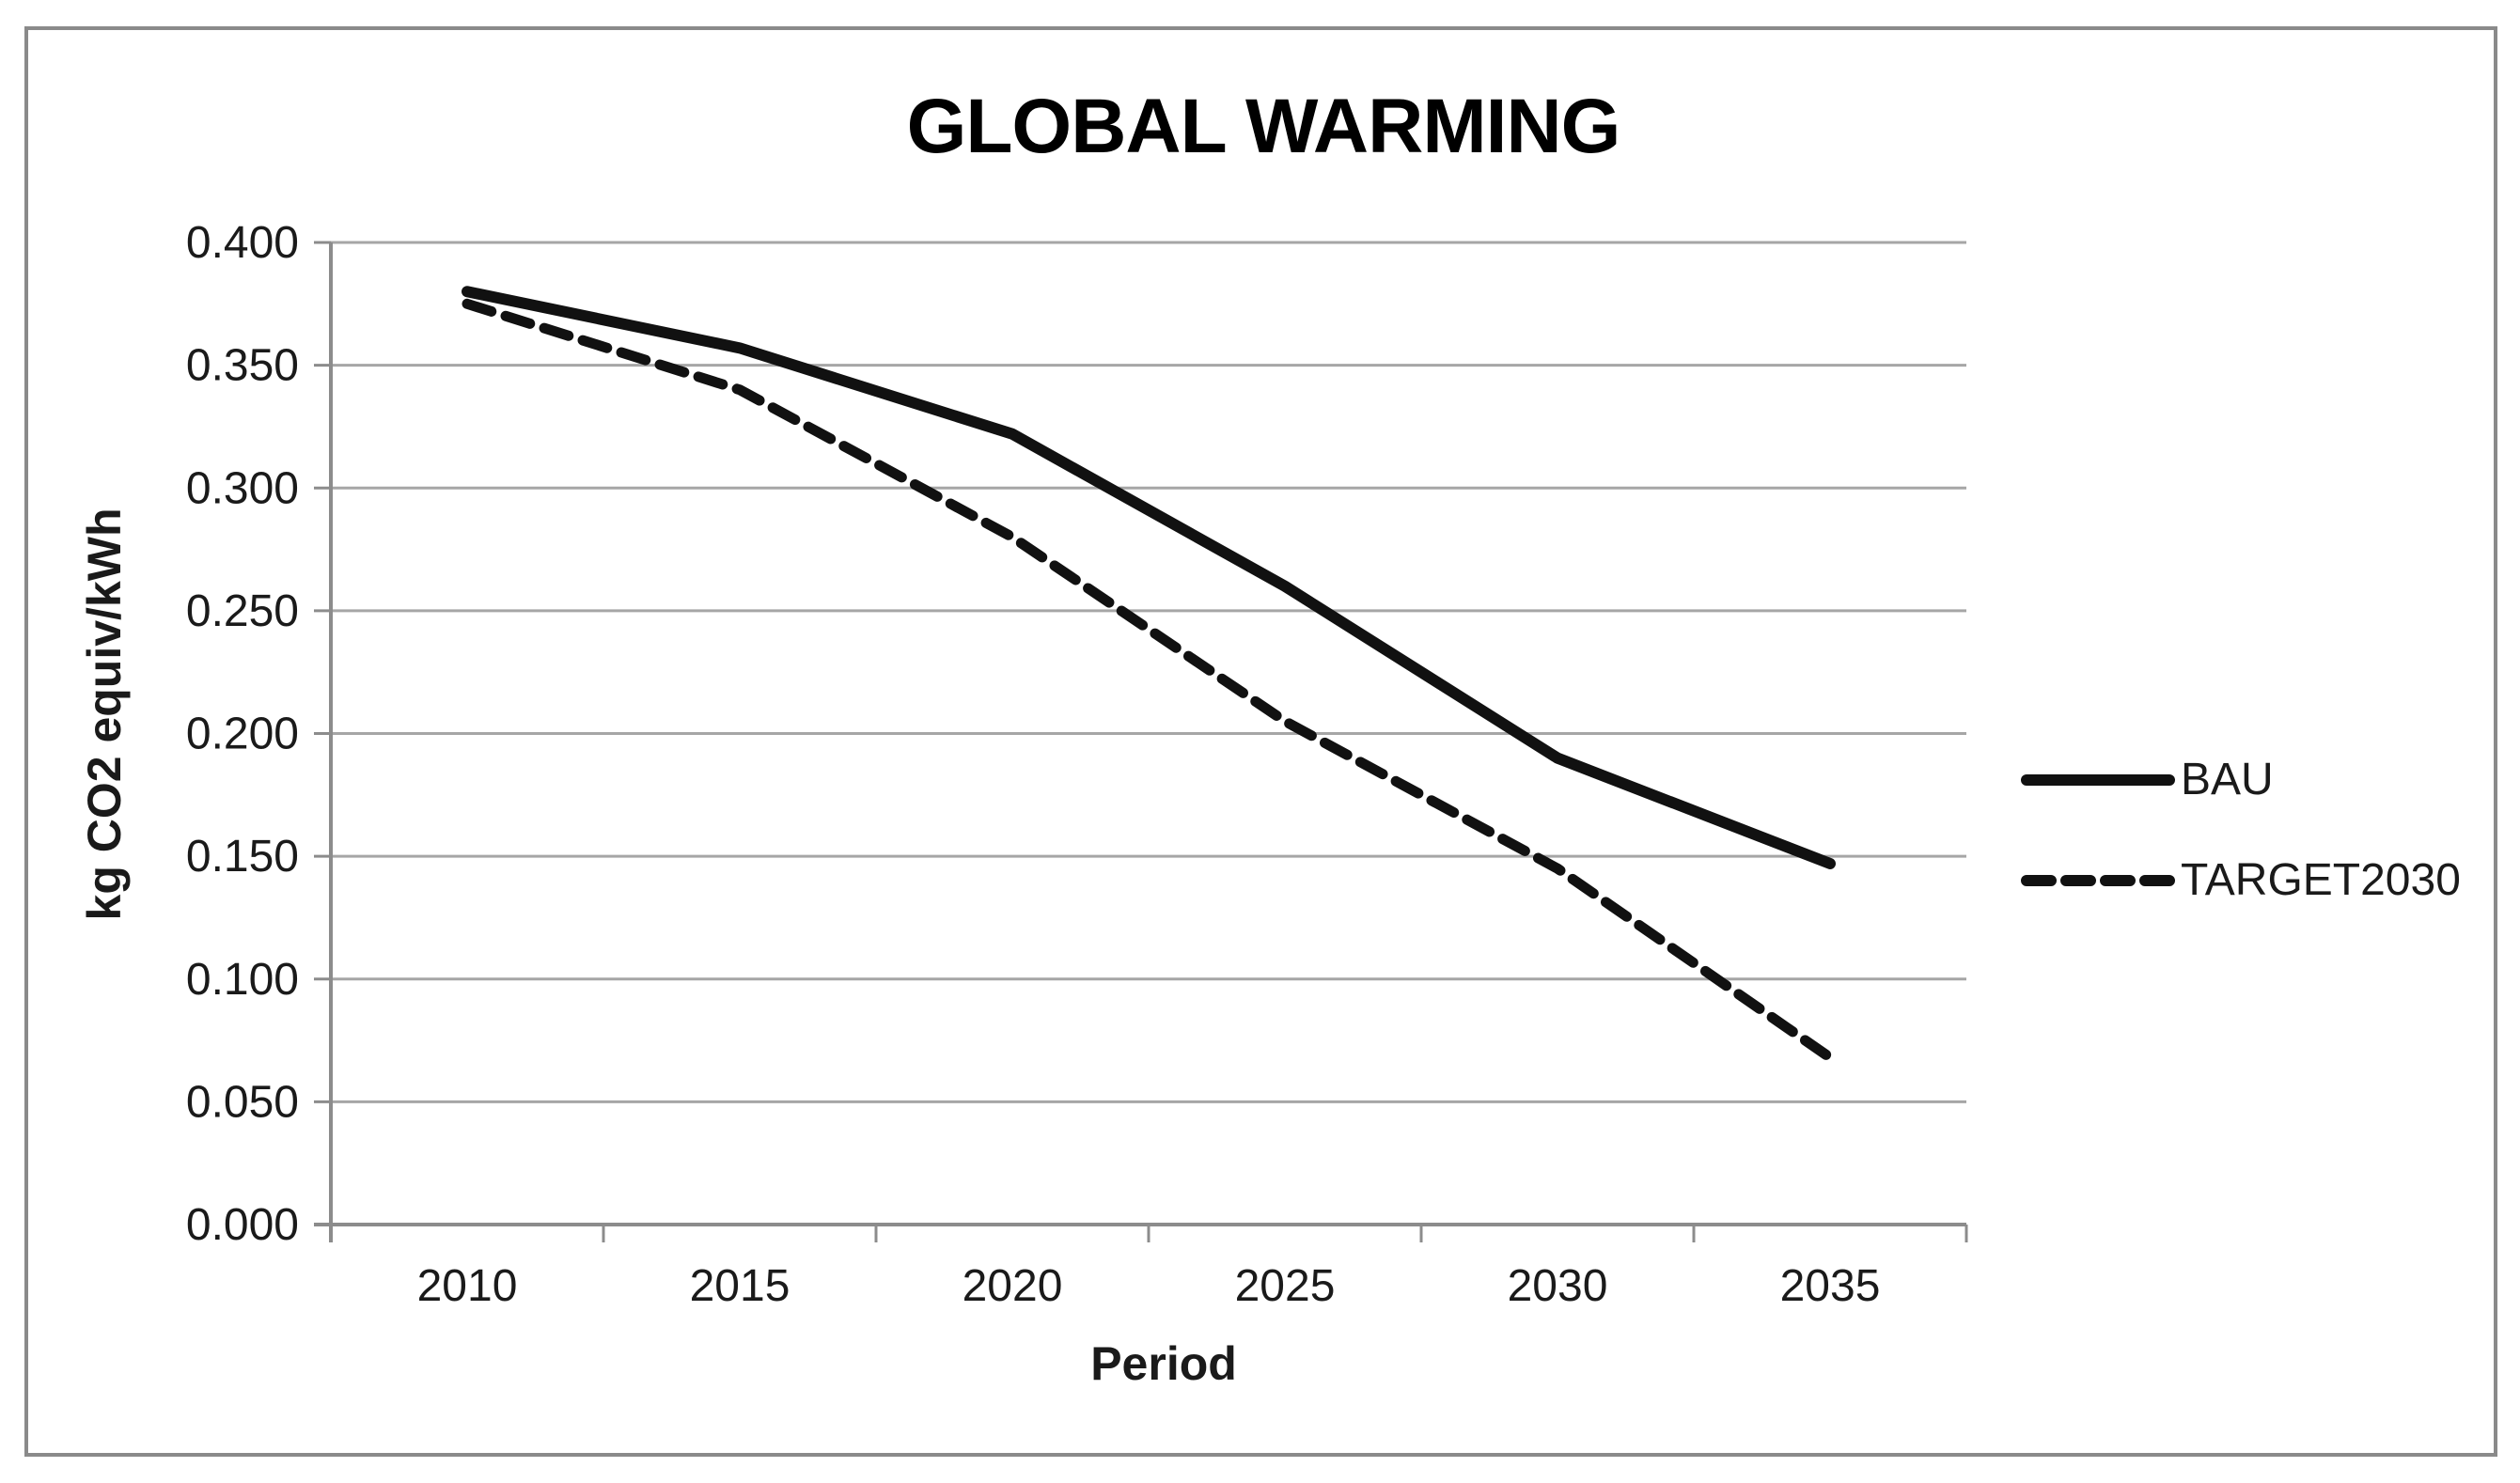 Image resolution: width=2520 pixels, height=1483 pixels. What do you see at coordinates (242, 857) in the screenshot?
I see `y-tick-label: 0.150` at bounding box center [242, 857].